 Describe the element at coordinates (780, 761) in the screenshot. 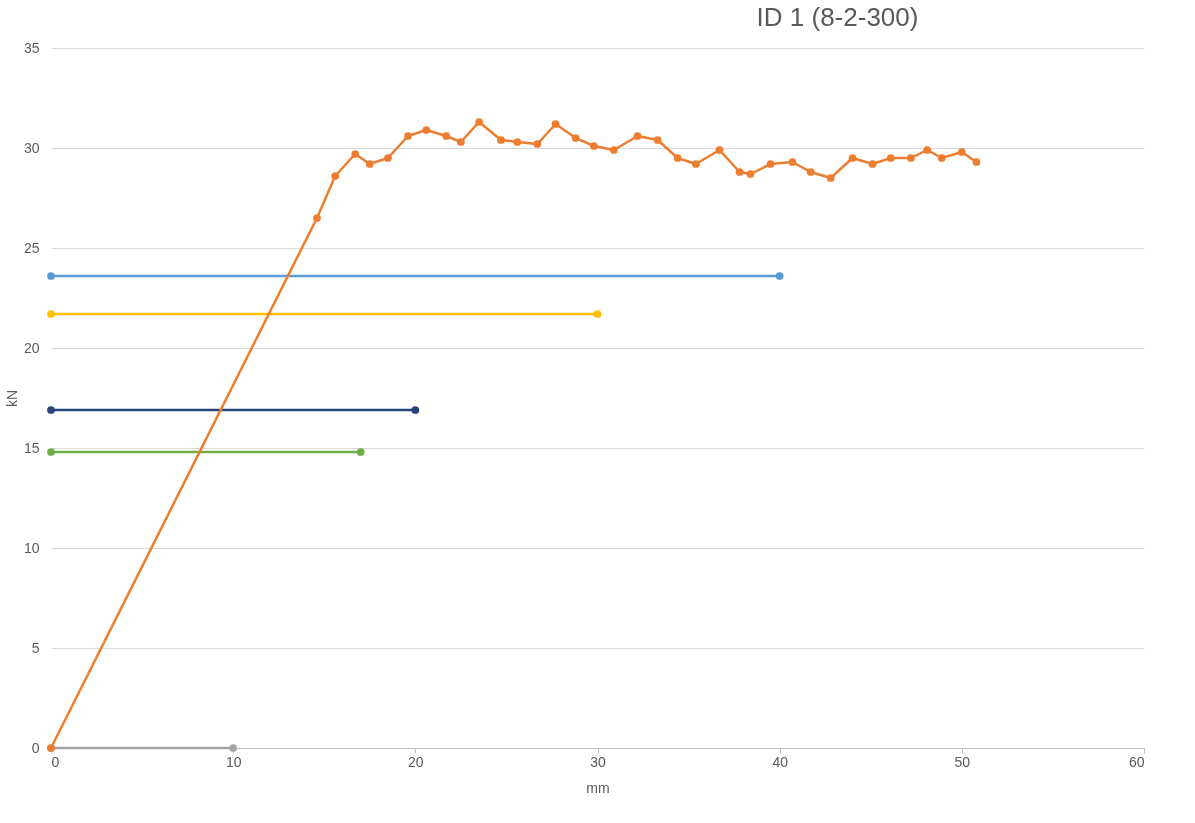

I see `x-tick-label: 40` at that location.